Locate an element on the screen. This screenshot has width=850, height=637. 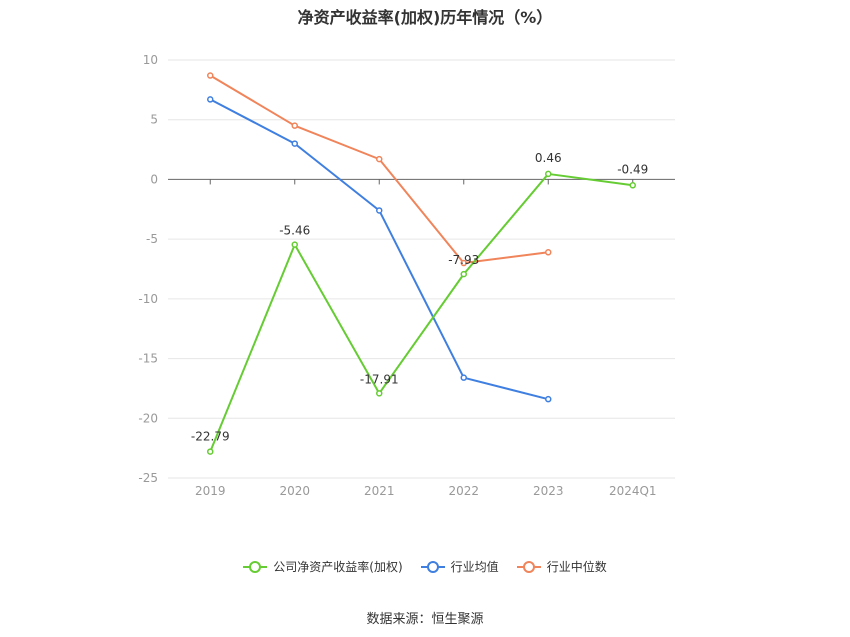
chart-title: 净资产收益率(加权)历年情况（%） is located at coordinates (425, 17).